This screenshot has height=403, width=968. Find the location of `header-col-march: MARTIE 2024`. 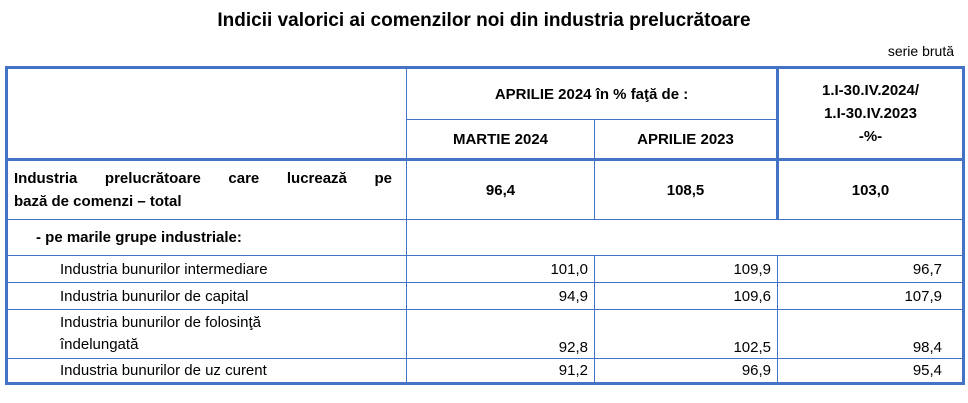

header-col-march: MARTIE 2024 is located at coordinates (500, 140).